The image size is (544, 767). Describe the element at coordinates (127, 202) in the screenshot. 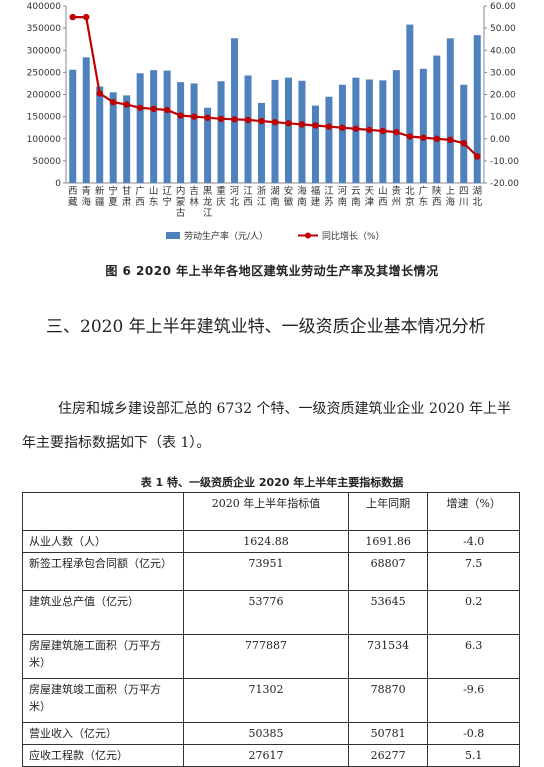

I see `category-label: 肃` at that location.